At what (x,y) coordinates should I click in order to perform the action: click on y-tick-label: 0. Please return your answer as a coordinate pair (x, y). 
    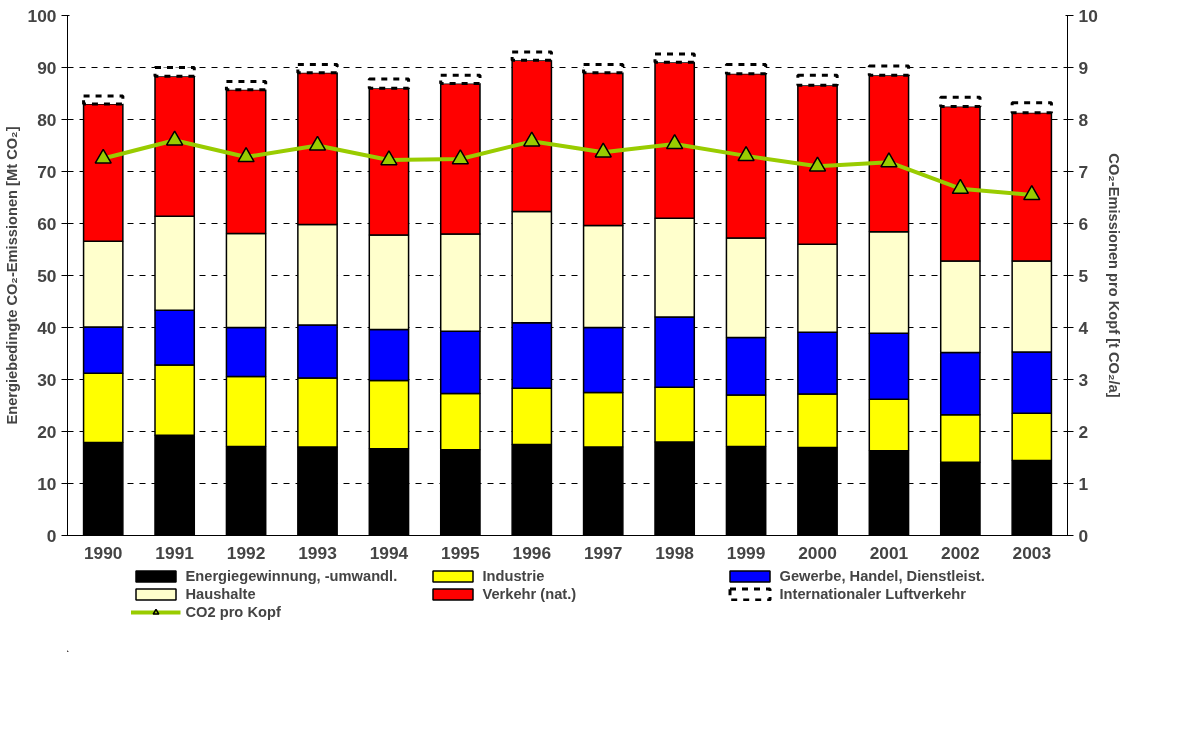
    Looking at the image, I should click on (51, 535).